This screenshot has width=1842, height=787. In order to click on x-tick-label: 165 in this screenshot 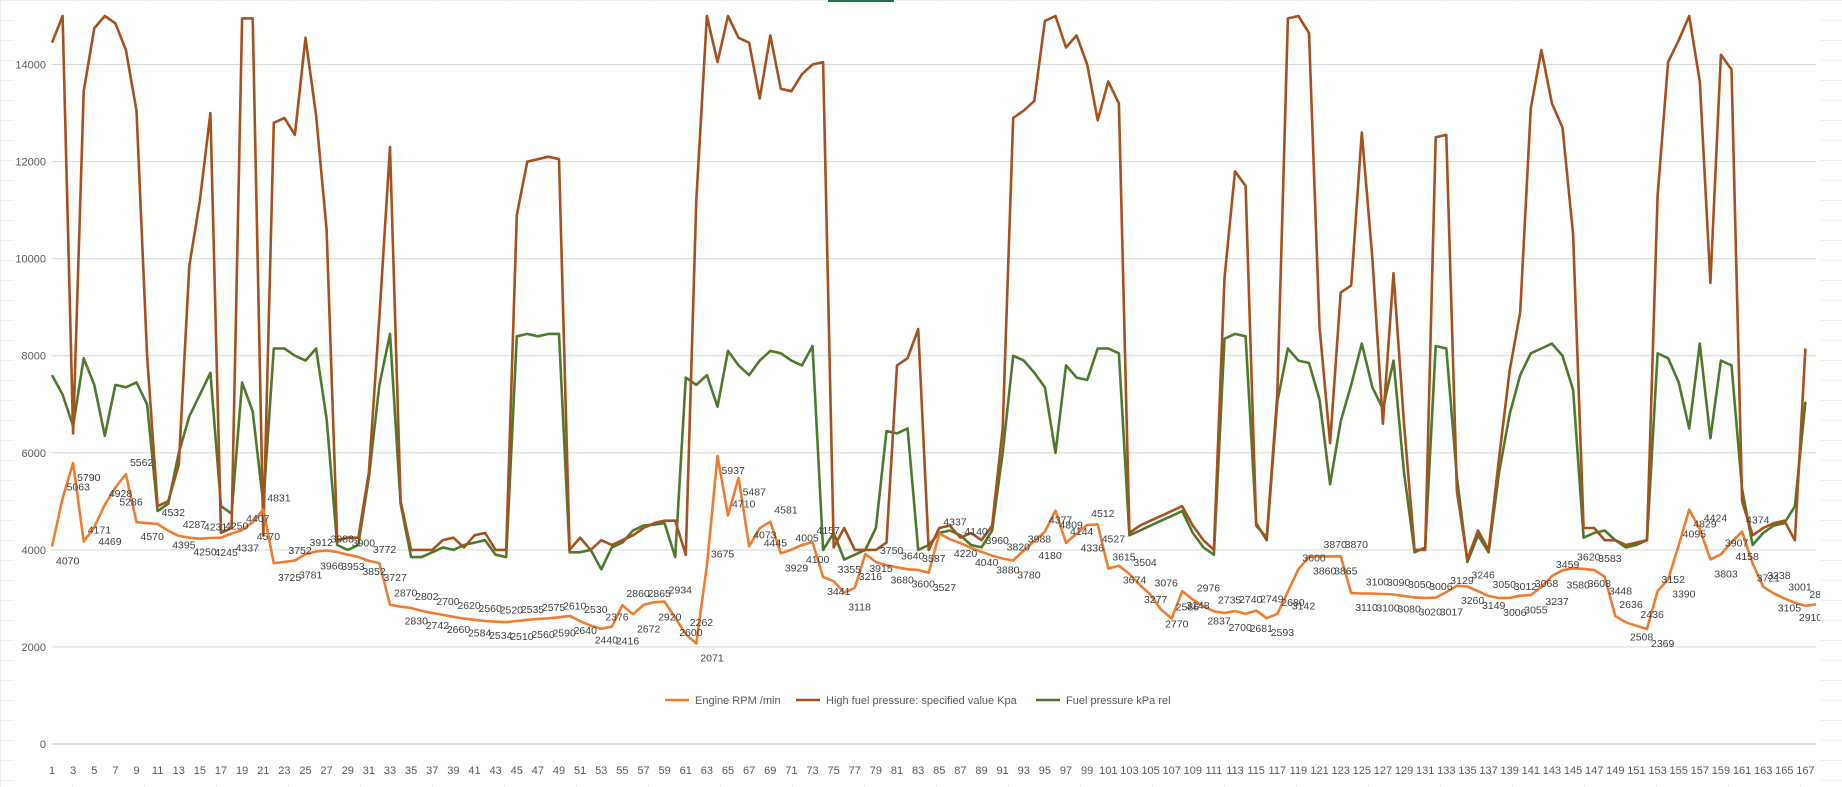, I will do `click(1784, 771)`.